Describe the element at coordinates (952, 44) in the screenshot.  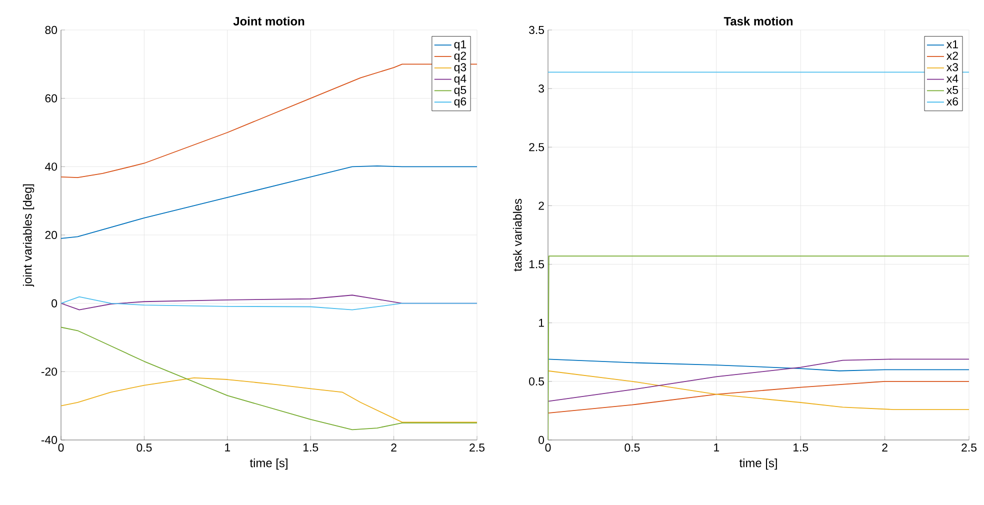
I see `legend-label: x1` at that location.